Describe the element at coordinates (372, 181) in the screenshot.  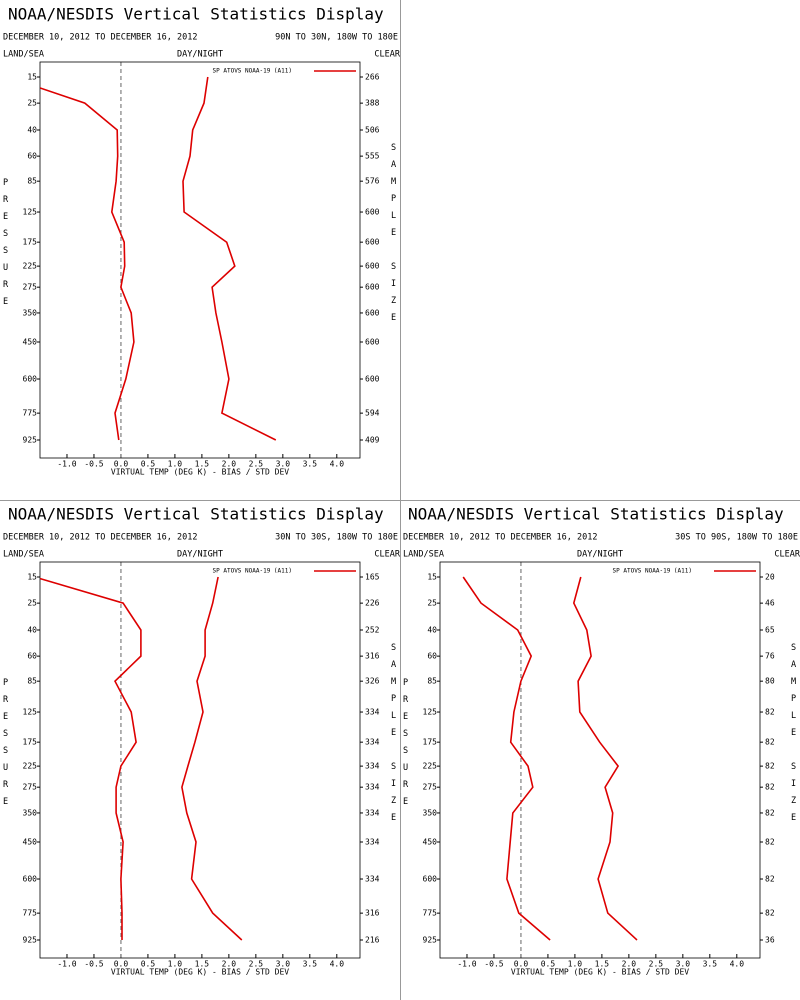
I see `sample-size: 576` at that location.